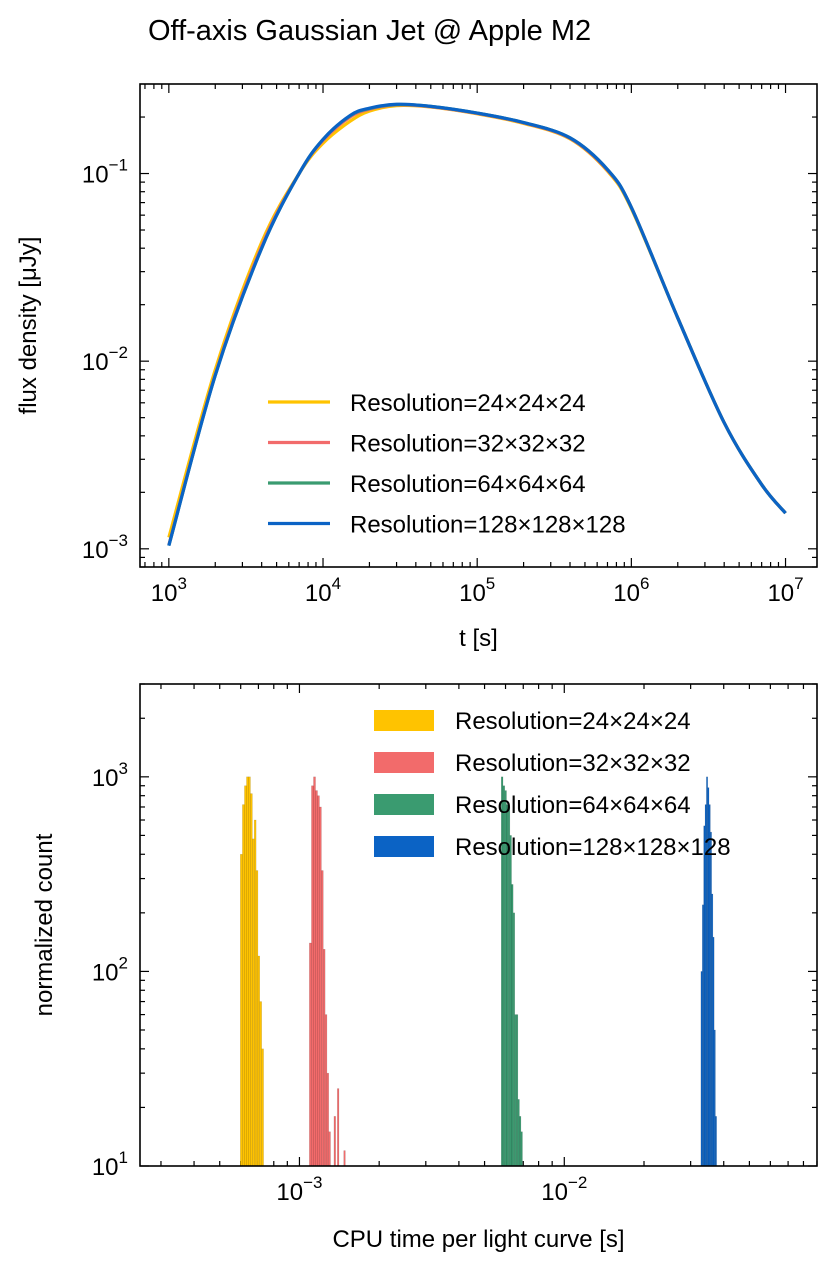  I want to click on light-curve-y-tick-label: 10⁻², so click(105, 359).